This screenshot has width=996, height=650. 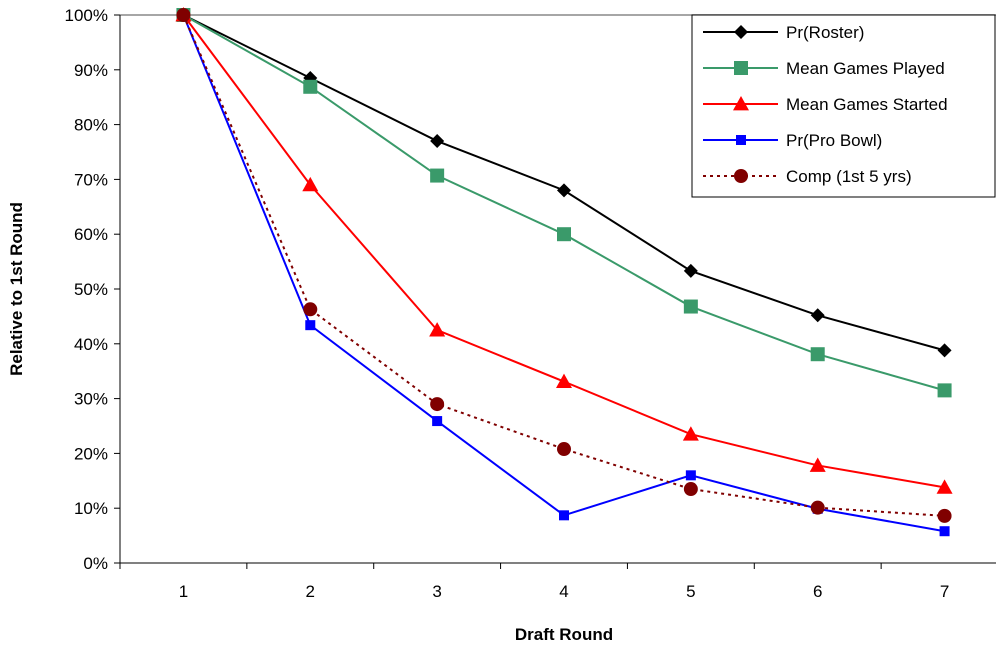 I want to click on y-tick-label: 90%, so click(x=91, y=70).